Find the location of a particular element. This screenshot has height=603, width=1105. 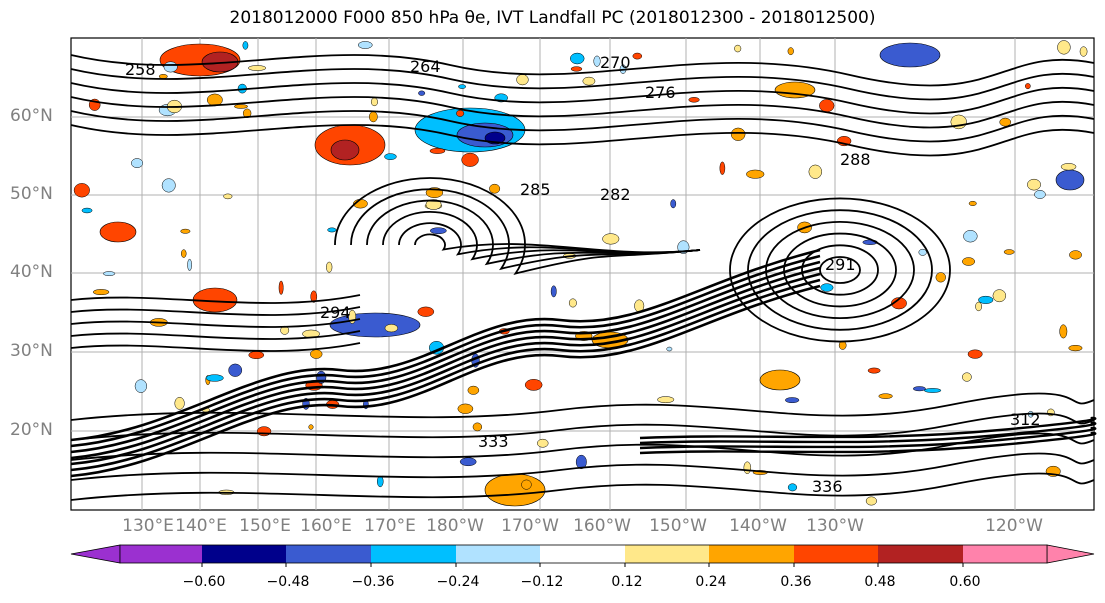

lon-label: 120°W is located at coordinates (1014, 526).